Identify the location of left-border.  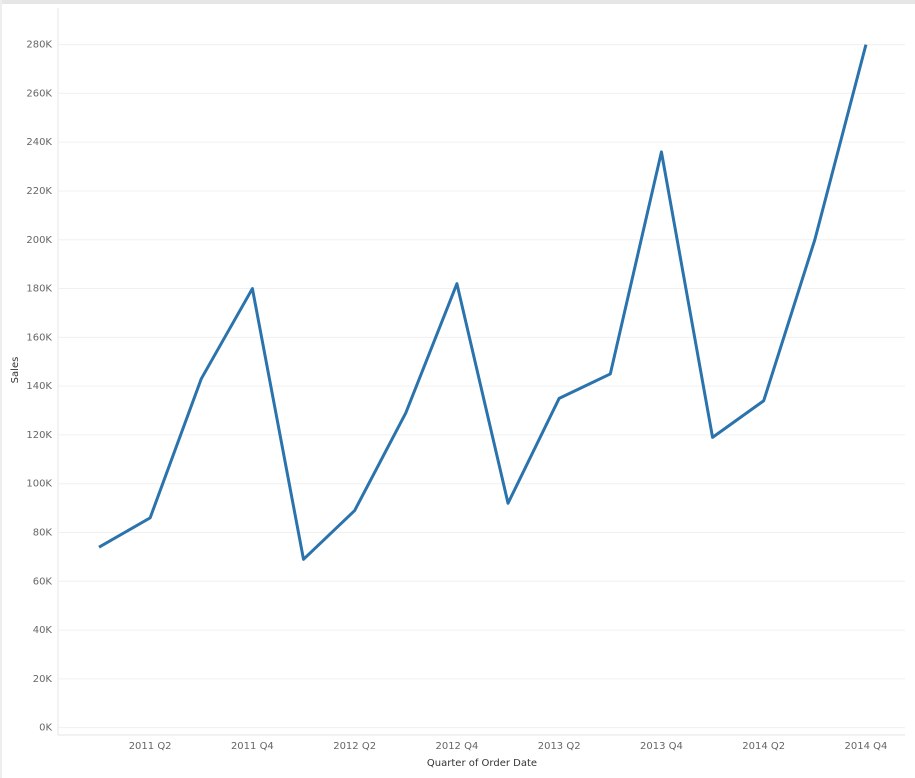
(1, 389).